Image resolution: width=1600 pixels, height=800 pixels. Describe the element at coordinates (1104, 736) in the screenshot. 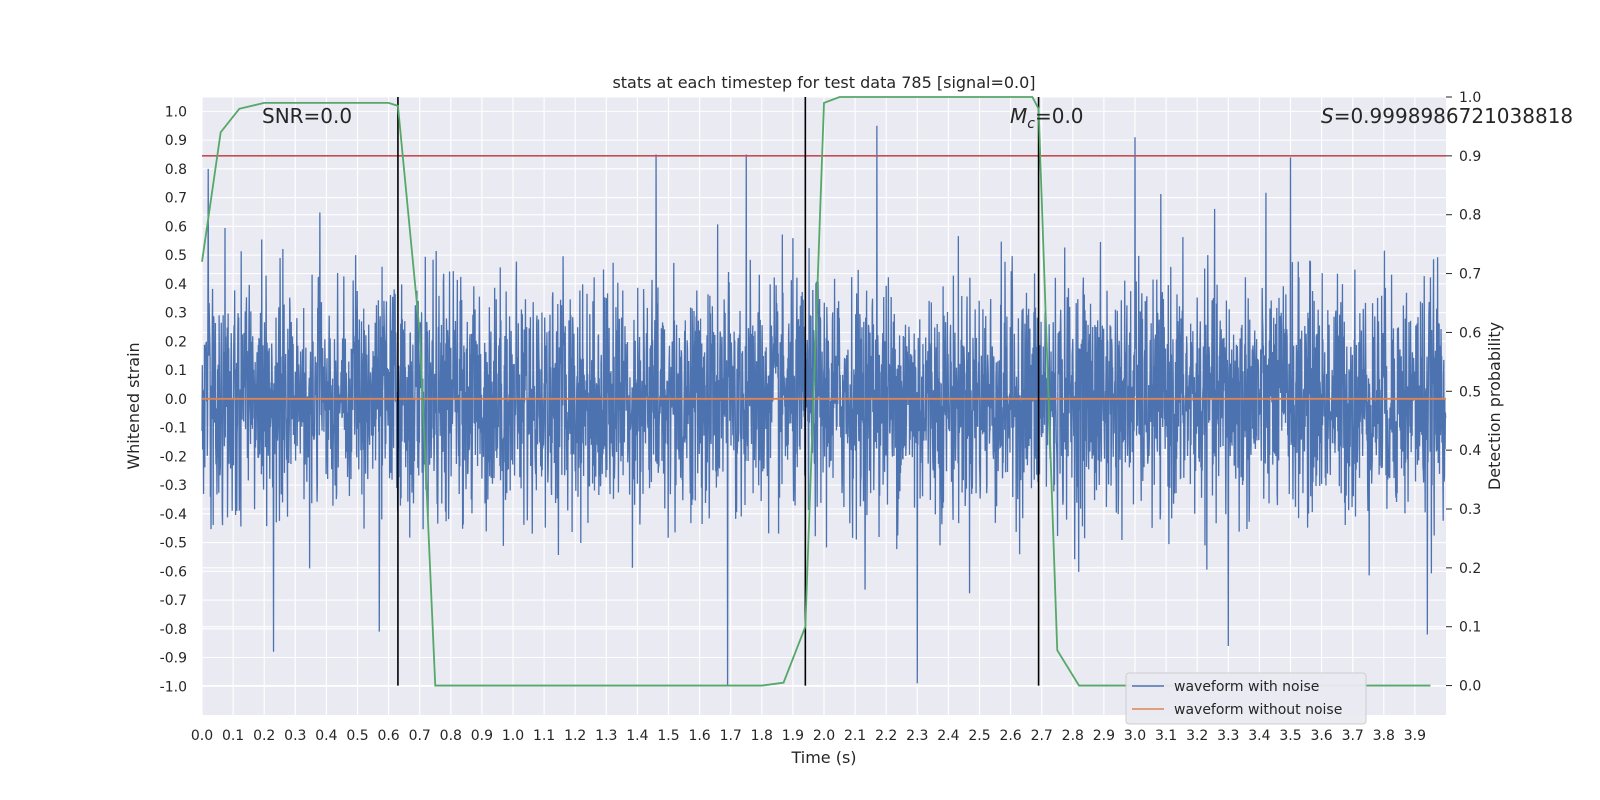

I see `x-tick-label: 2.9` at that location.